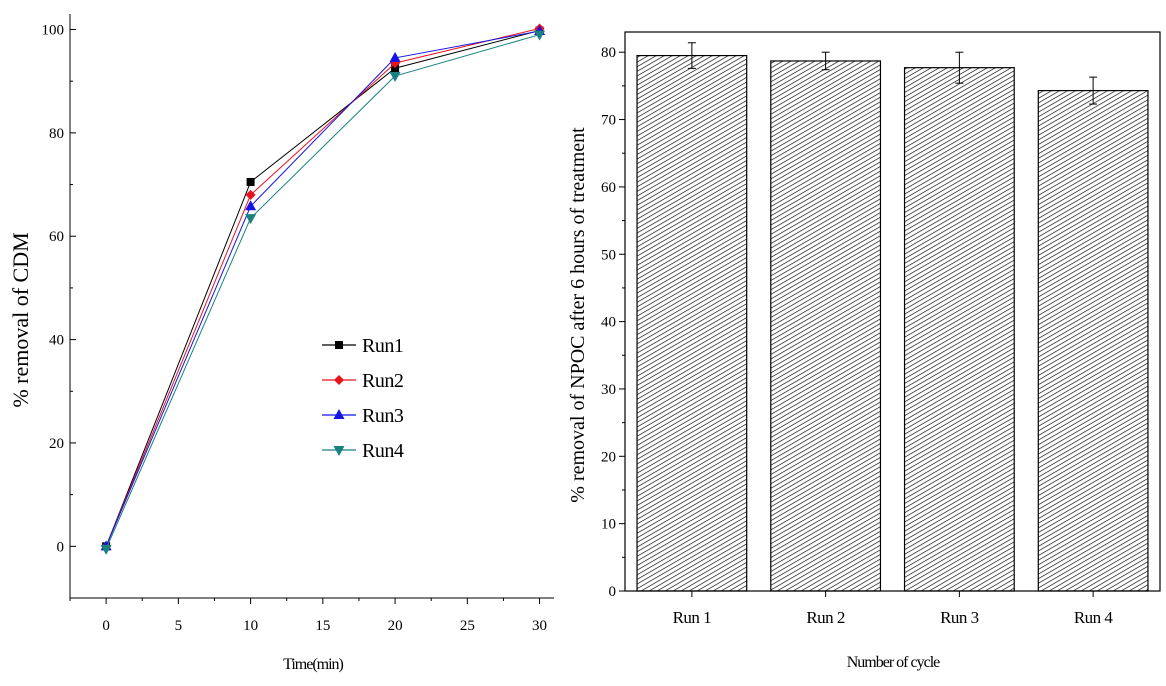  I want to click on line-chart-y-axis-label: % removal of CDM, so click(20, 319).